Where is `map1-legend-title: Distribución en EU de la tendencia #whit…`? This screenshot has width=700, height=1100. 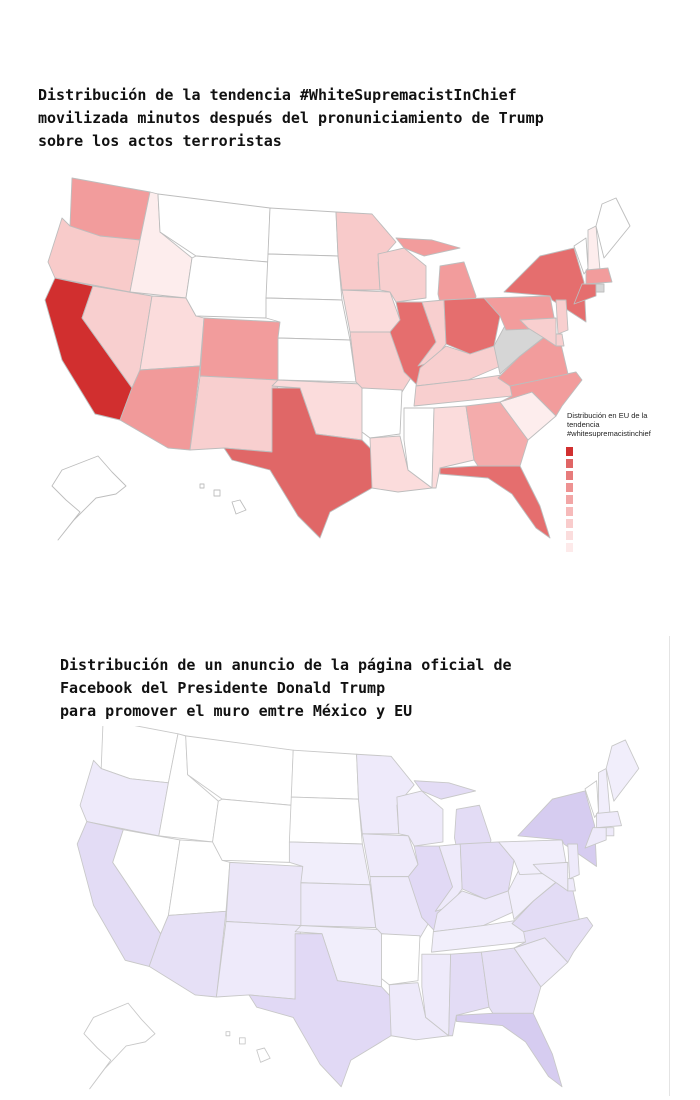 map1-legend-title: Distribución en EU de la tendencia #whit… is located at coordinates (609, 424).